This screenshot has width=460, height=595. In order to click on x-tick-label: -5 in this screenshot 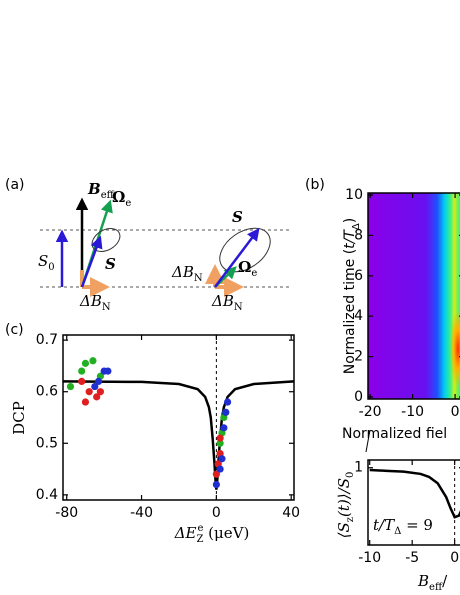, I will do `click(412, 558)`.